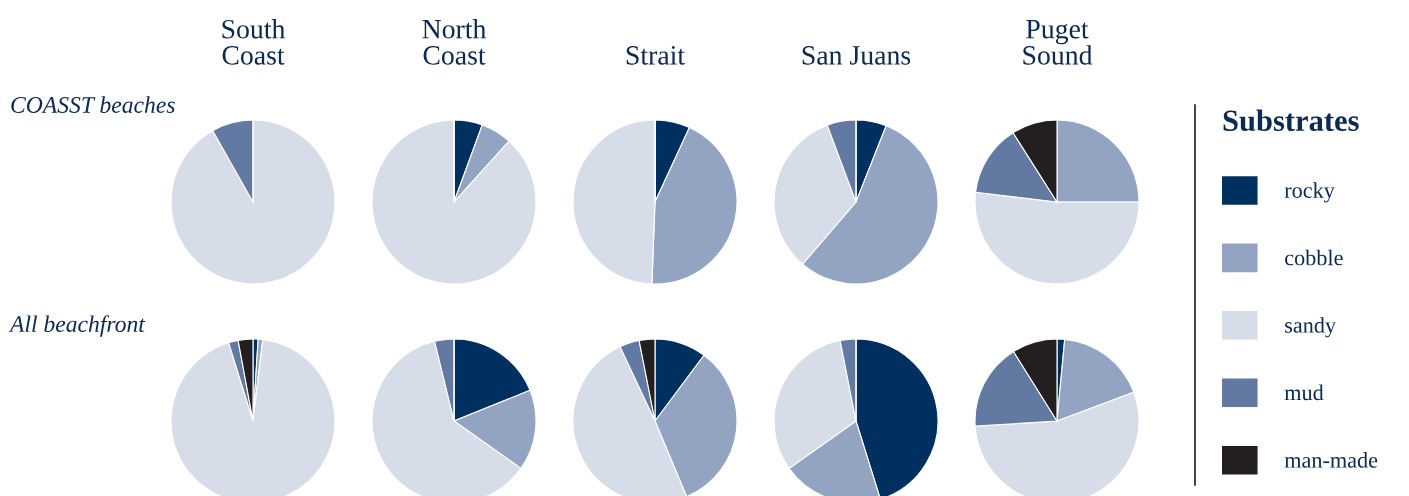 This screenshot has height=496, width=1409. Describe the element at coordinates (1314, 257) in the screenshot. I see `legend-label: cobble` at that location.